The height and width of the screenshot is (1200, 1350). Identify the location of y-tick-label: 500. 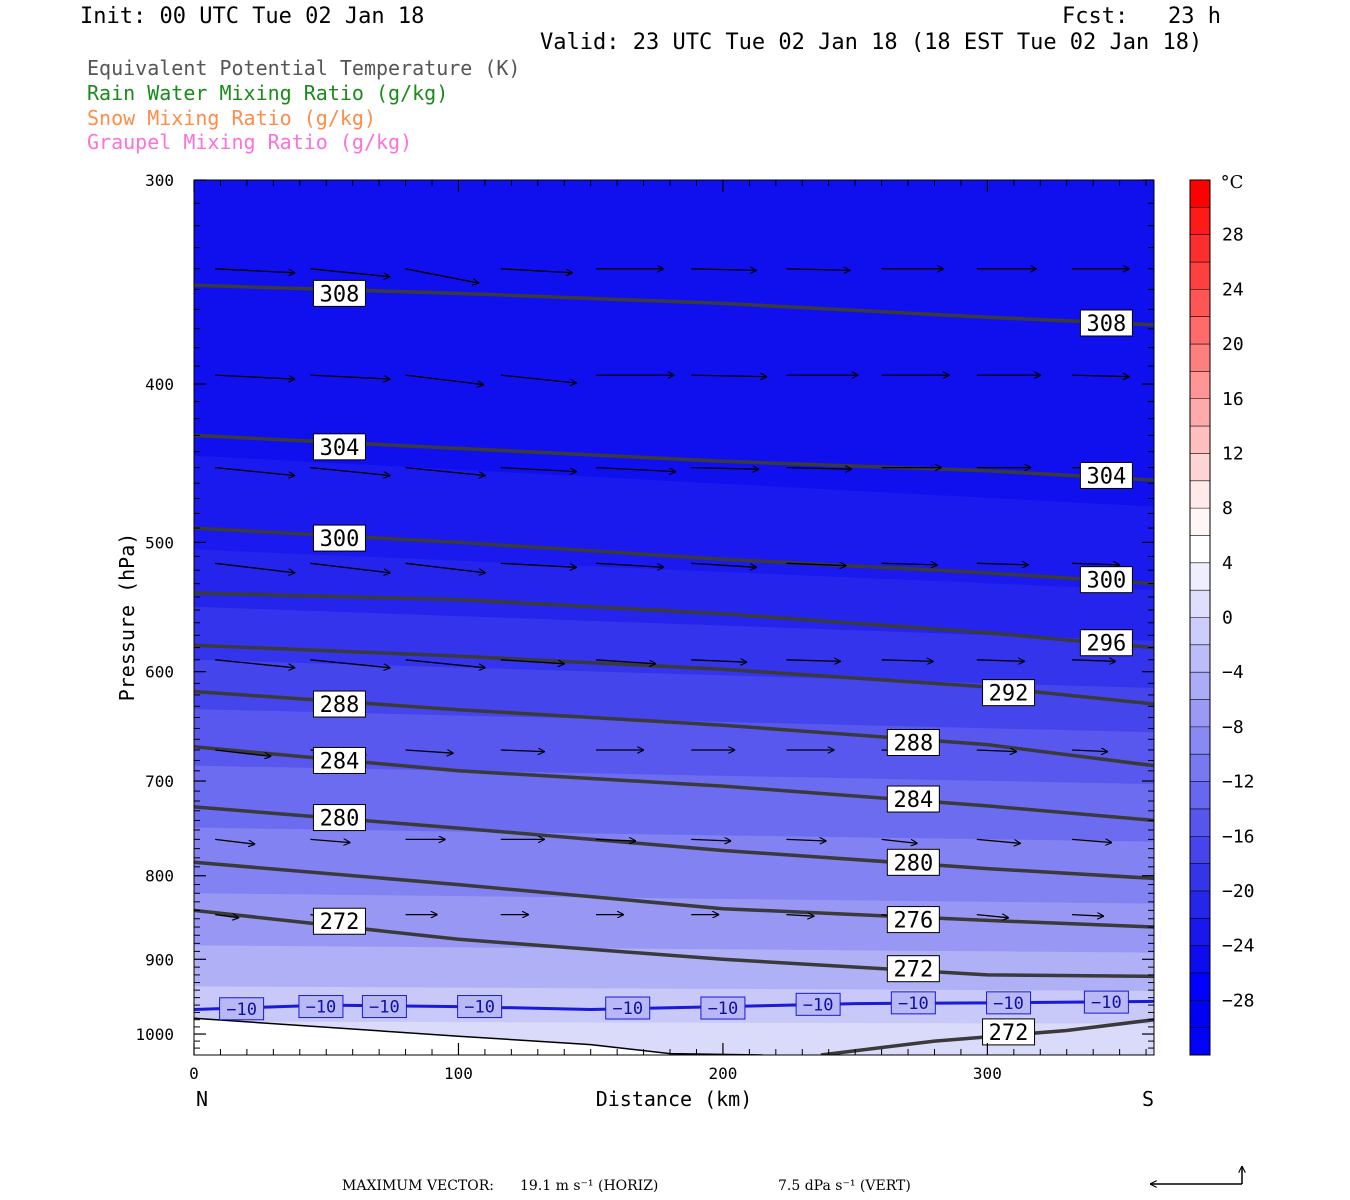
(159, 542).